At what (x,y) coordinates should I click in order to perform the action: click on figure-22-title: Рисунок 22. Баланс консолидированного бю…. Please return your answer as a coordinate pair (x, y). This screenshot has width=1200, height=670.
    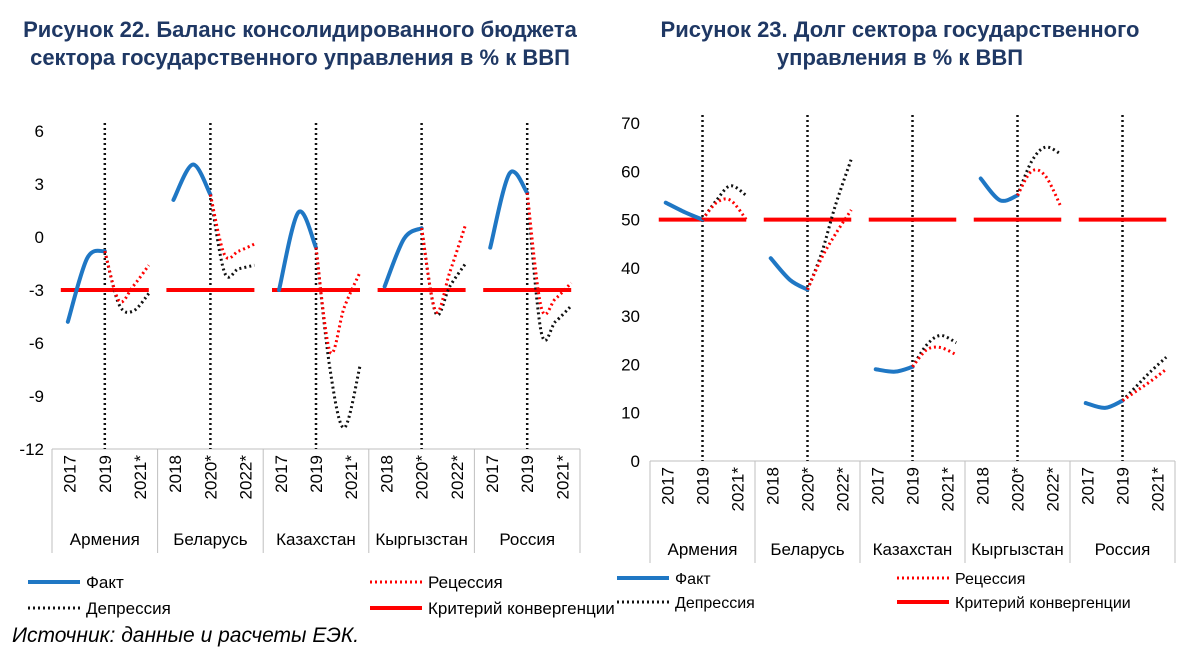
    Looking at the image, I should click on (300, 43).